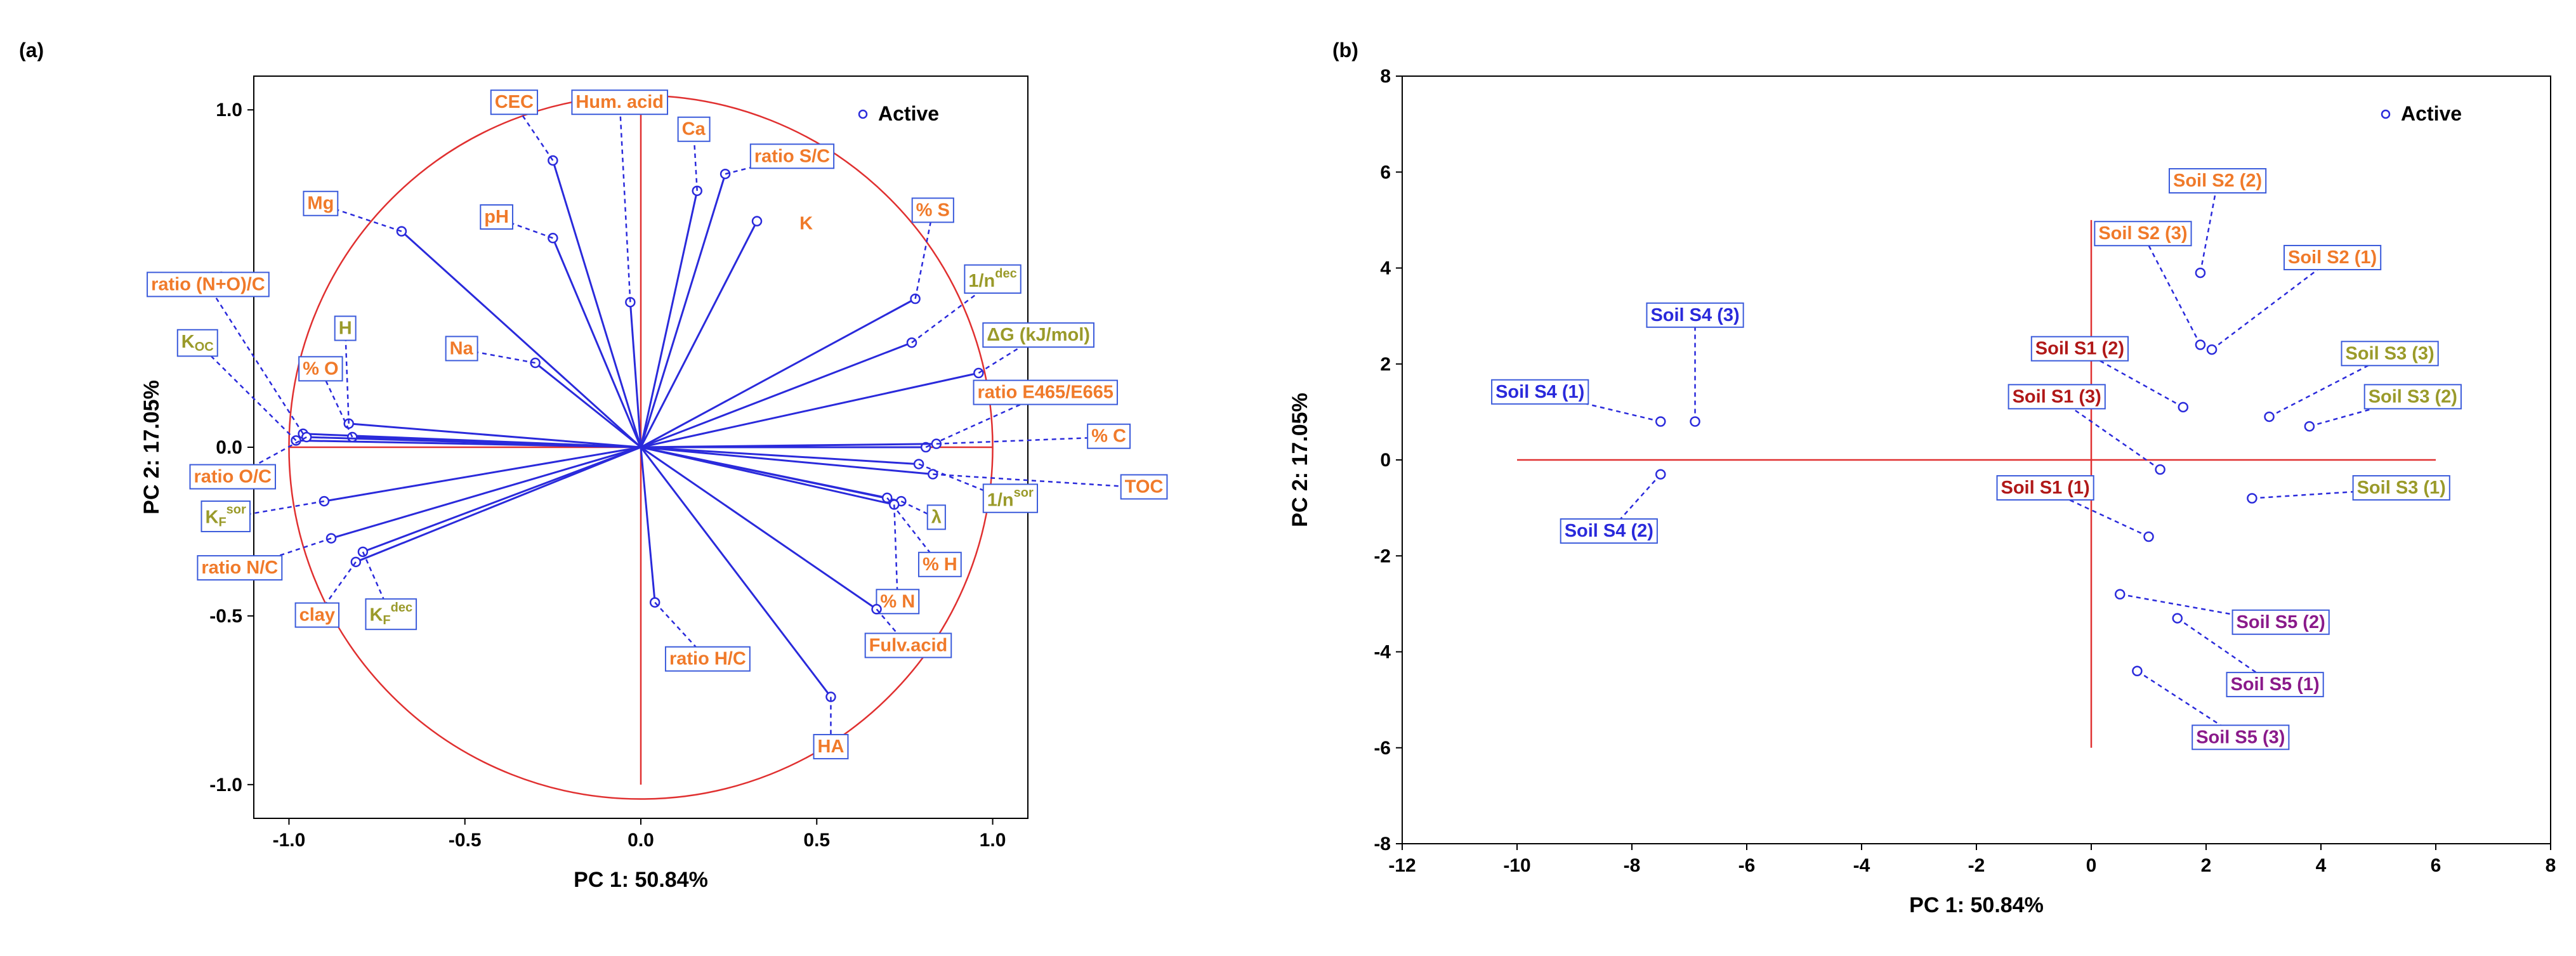 This screenshot has width=2576, height=956. I want to click on loading-point, so click(757, 221).